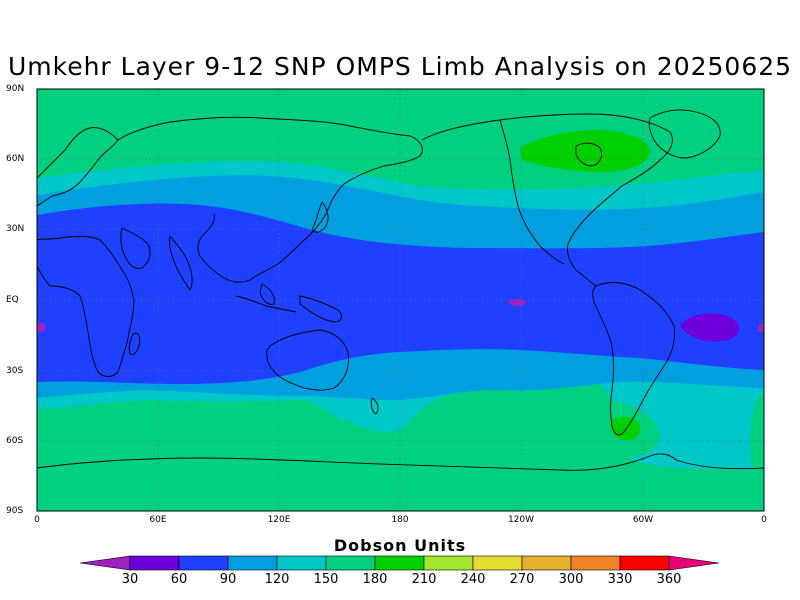 The image size is (800, 600). Describe the element at coordinates (757, 432) in the screenshot. I see `band-150-180-south-east` at that location.